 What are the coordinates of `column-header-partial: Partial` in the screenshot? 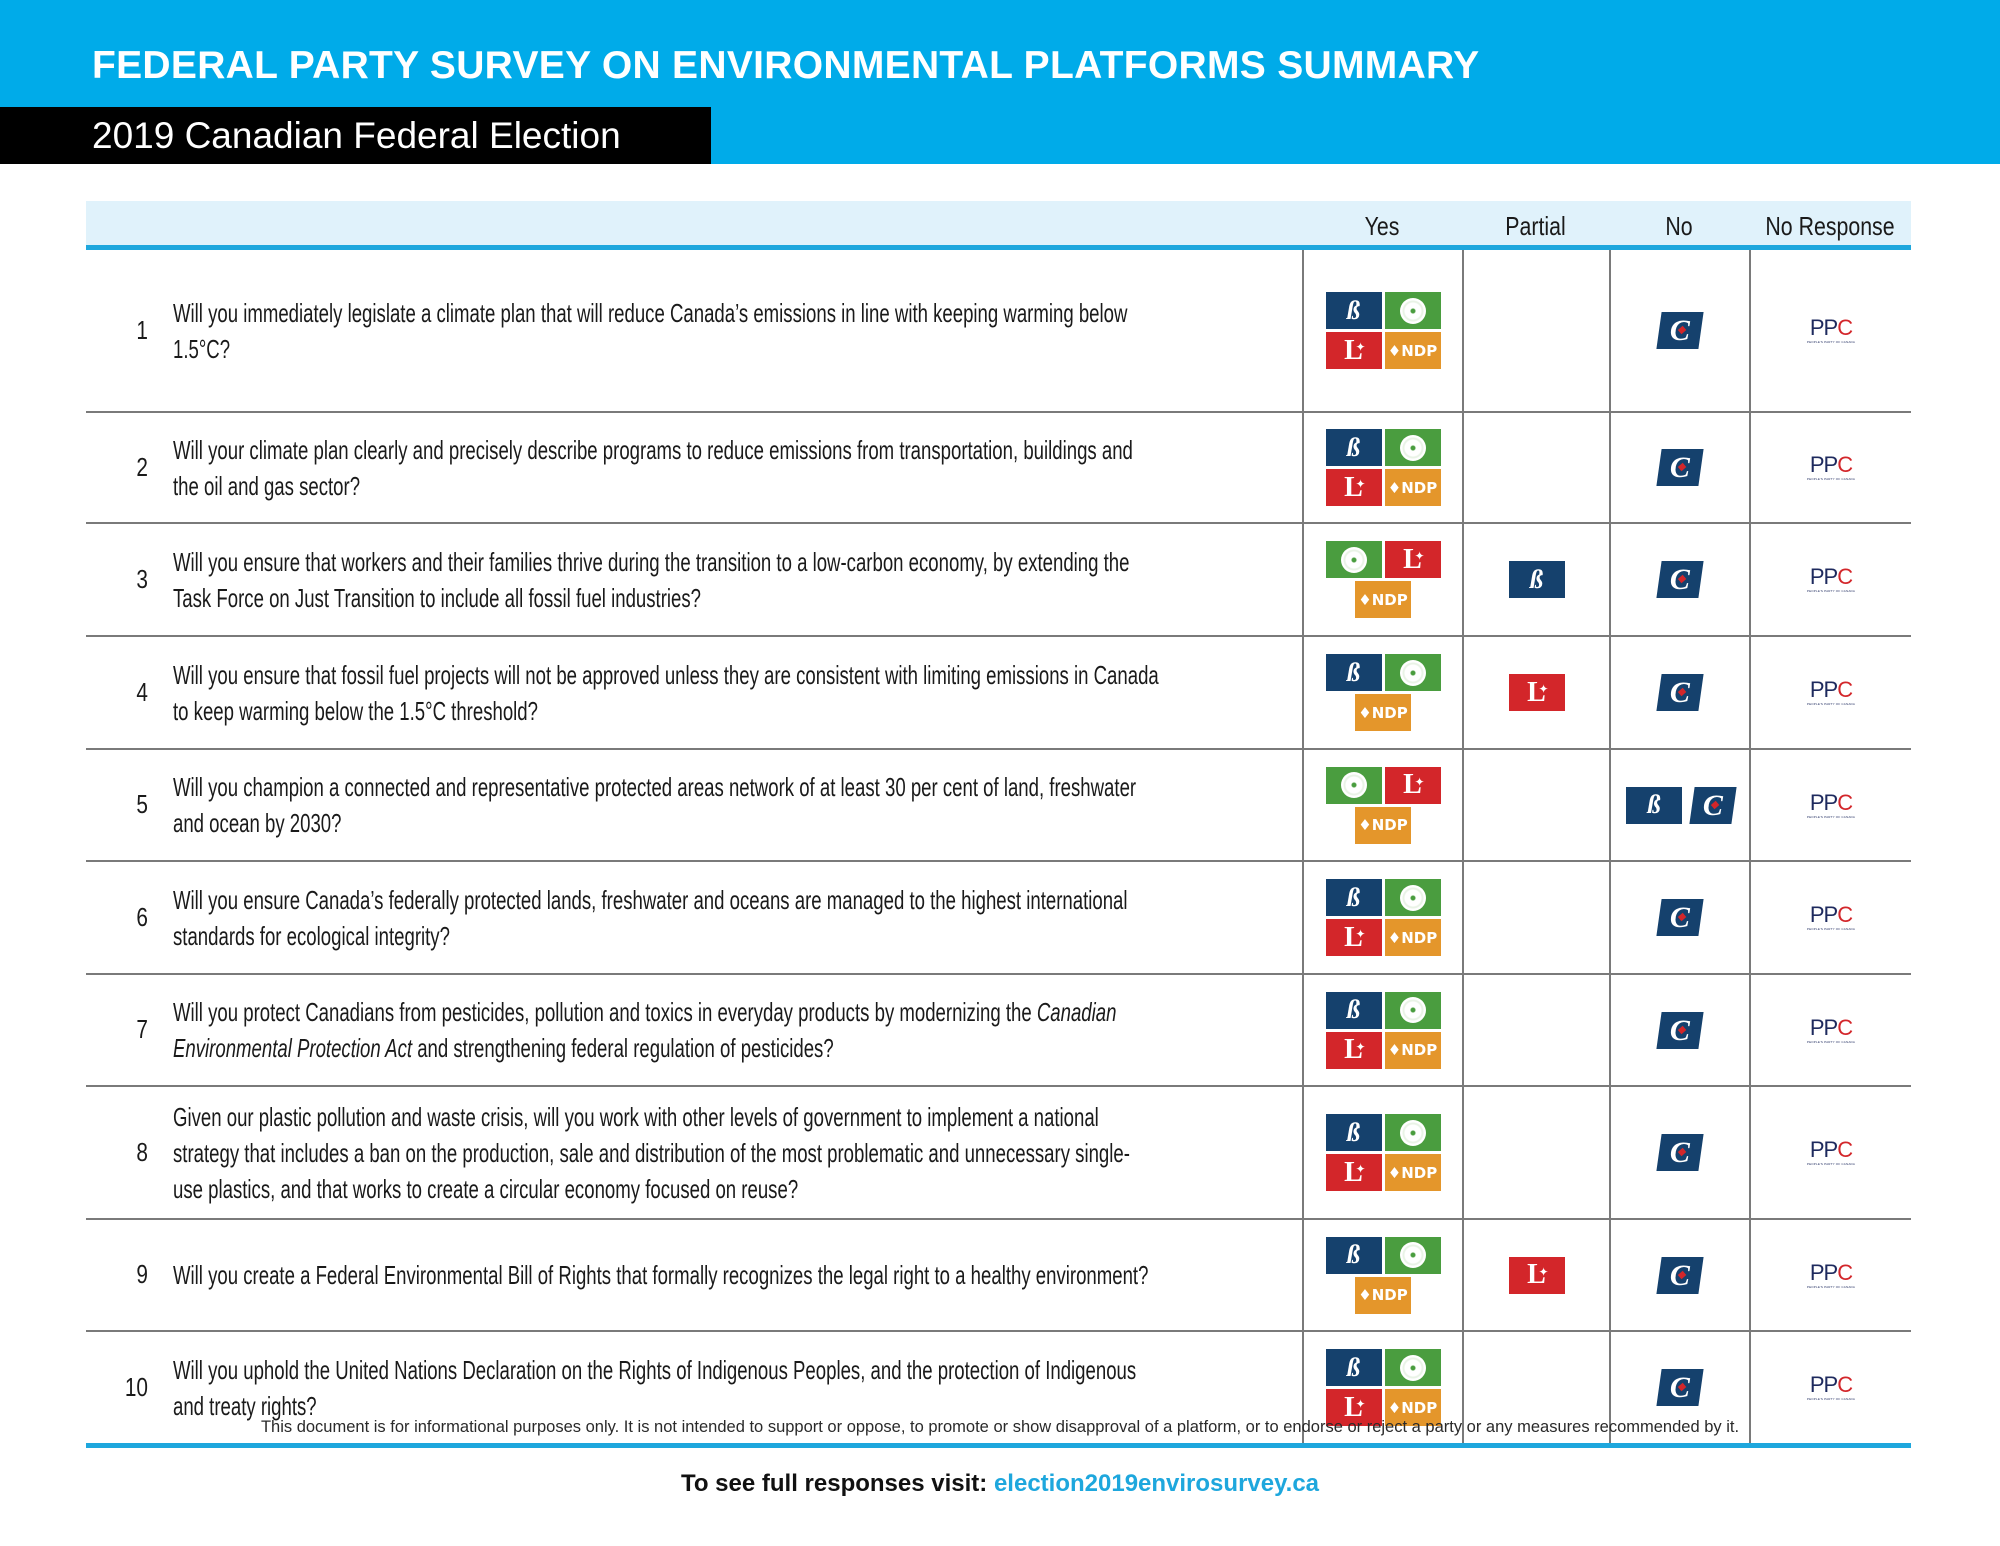 It's located at (1535, 226).